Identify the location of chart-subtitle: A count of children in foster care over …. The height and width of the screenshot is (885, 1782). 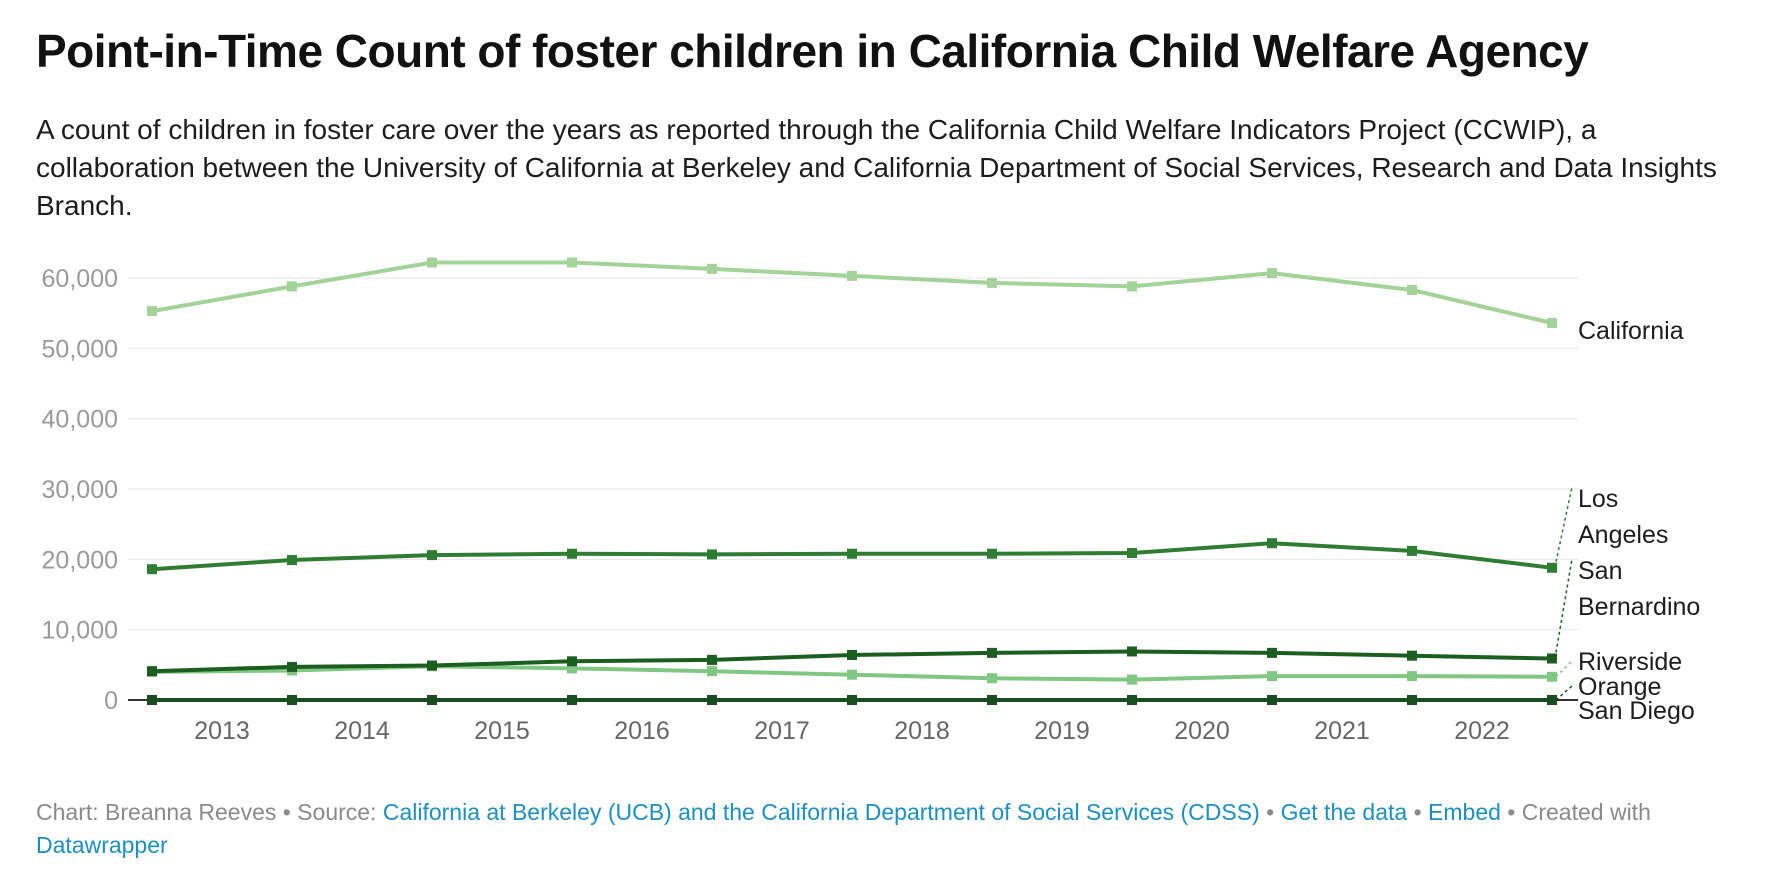
(876, 167).